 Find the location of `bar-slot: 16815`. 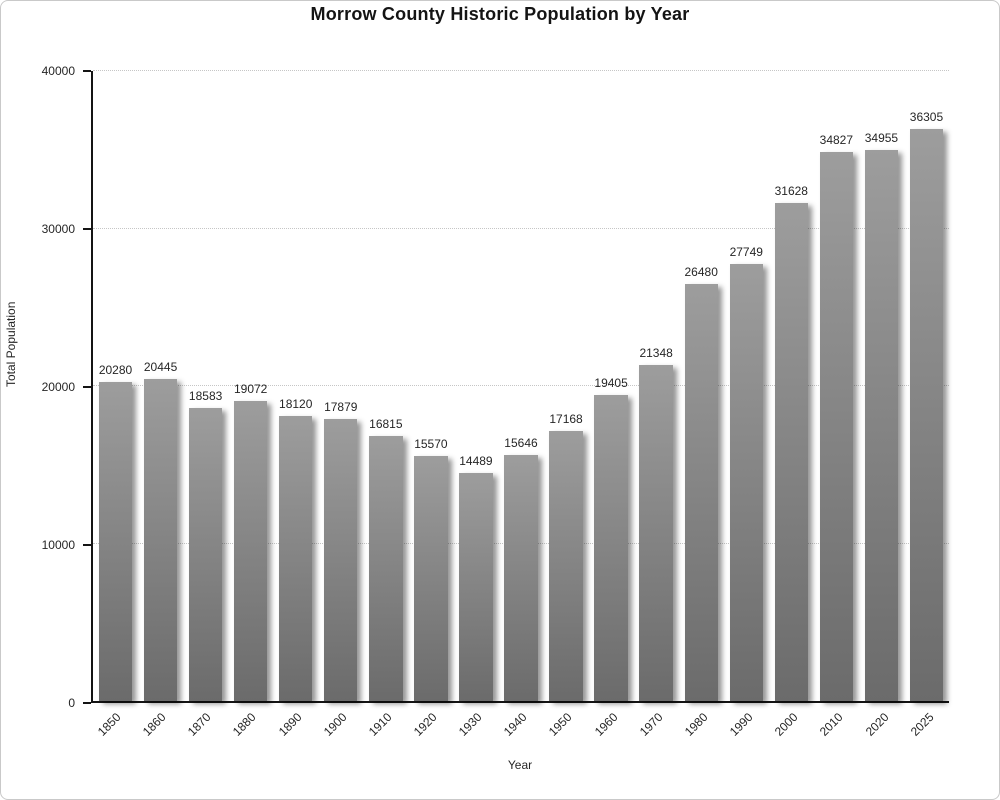

bar-slot: 16815 is located at coordinates (385, 386).